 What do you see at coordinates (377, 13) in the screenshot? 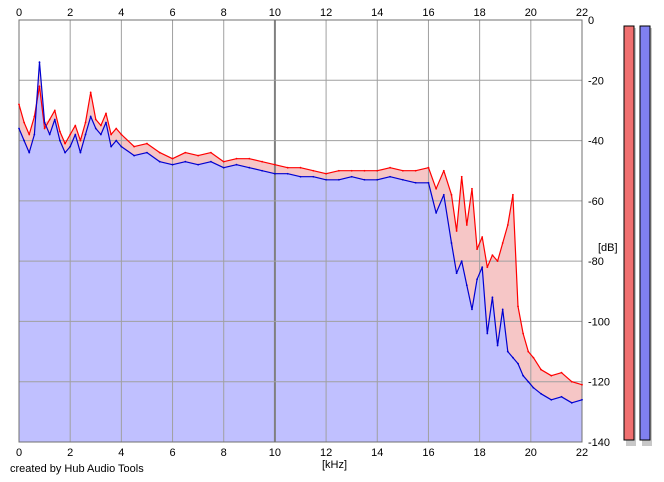
I see `x-tick-label-top: 14` at bounding box center [377, 13].